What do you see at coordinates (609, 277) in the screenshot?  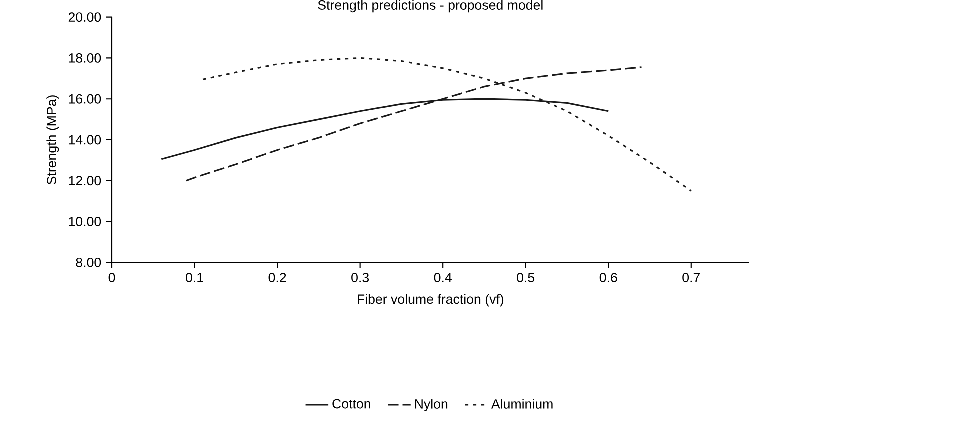 I see `x-tick-label: 0.6` at bounding box center [609, 277].